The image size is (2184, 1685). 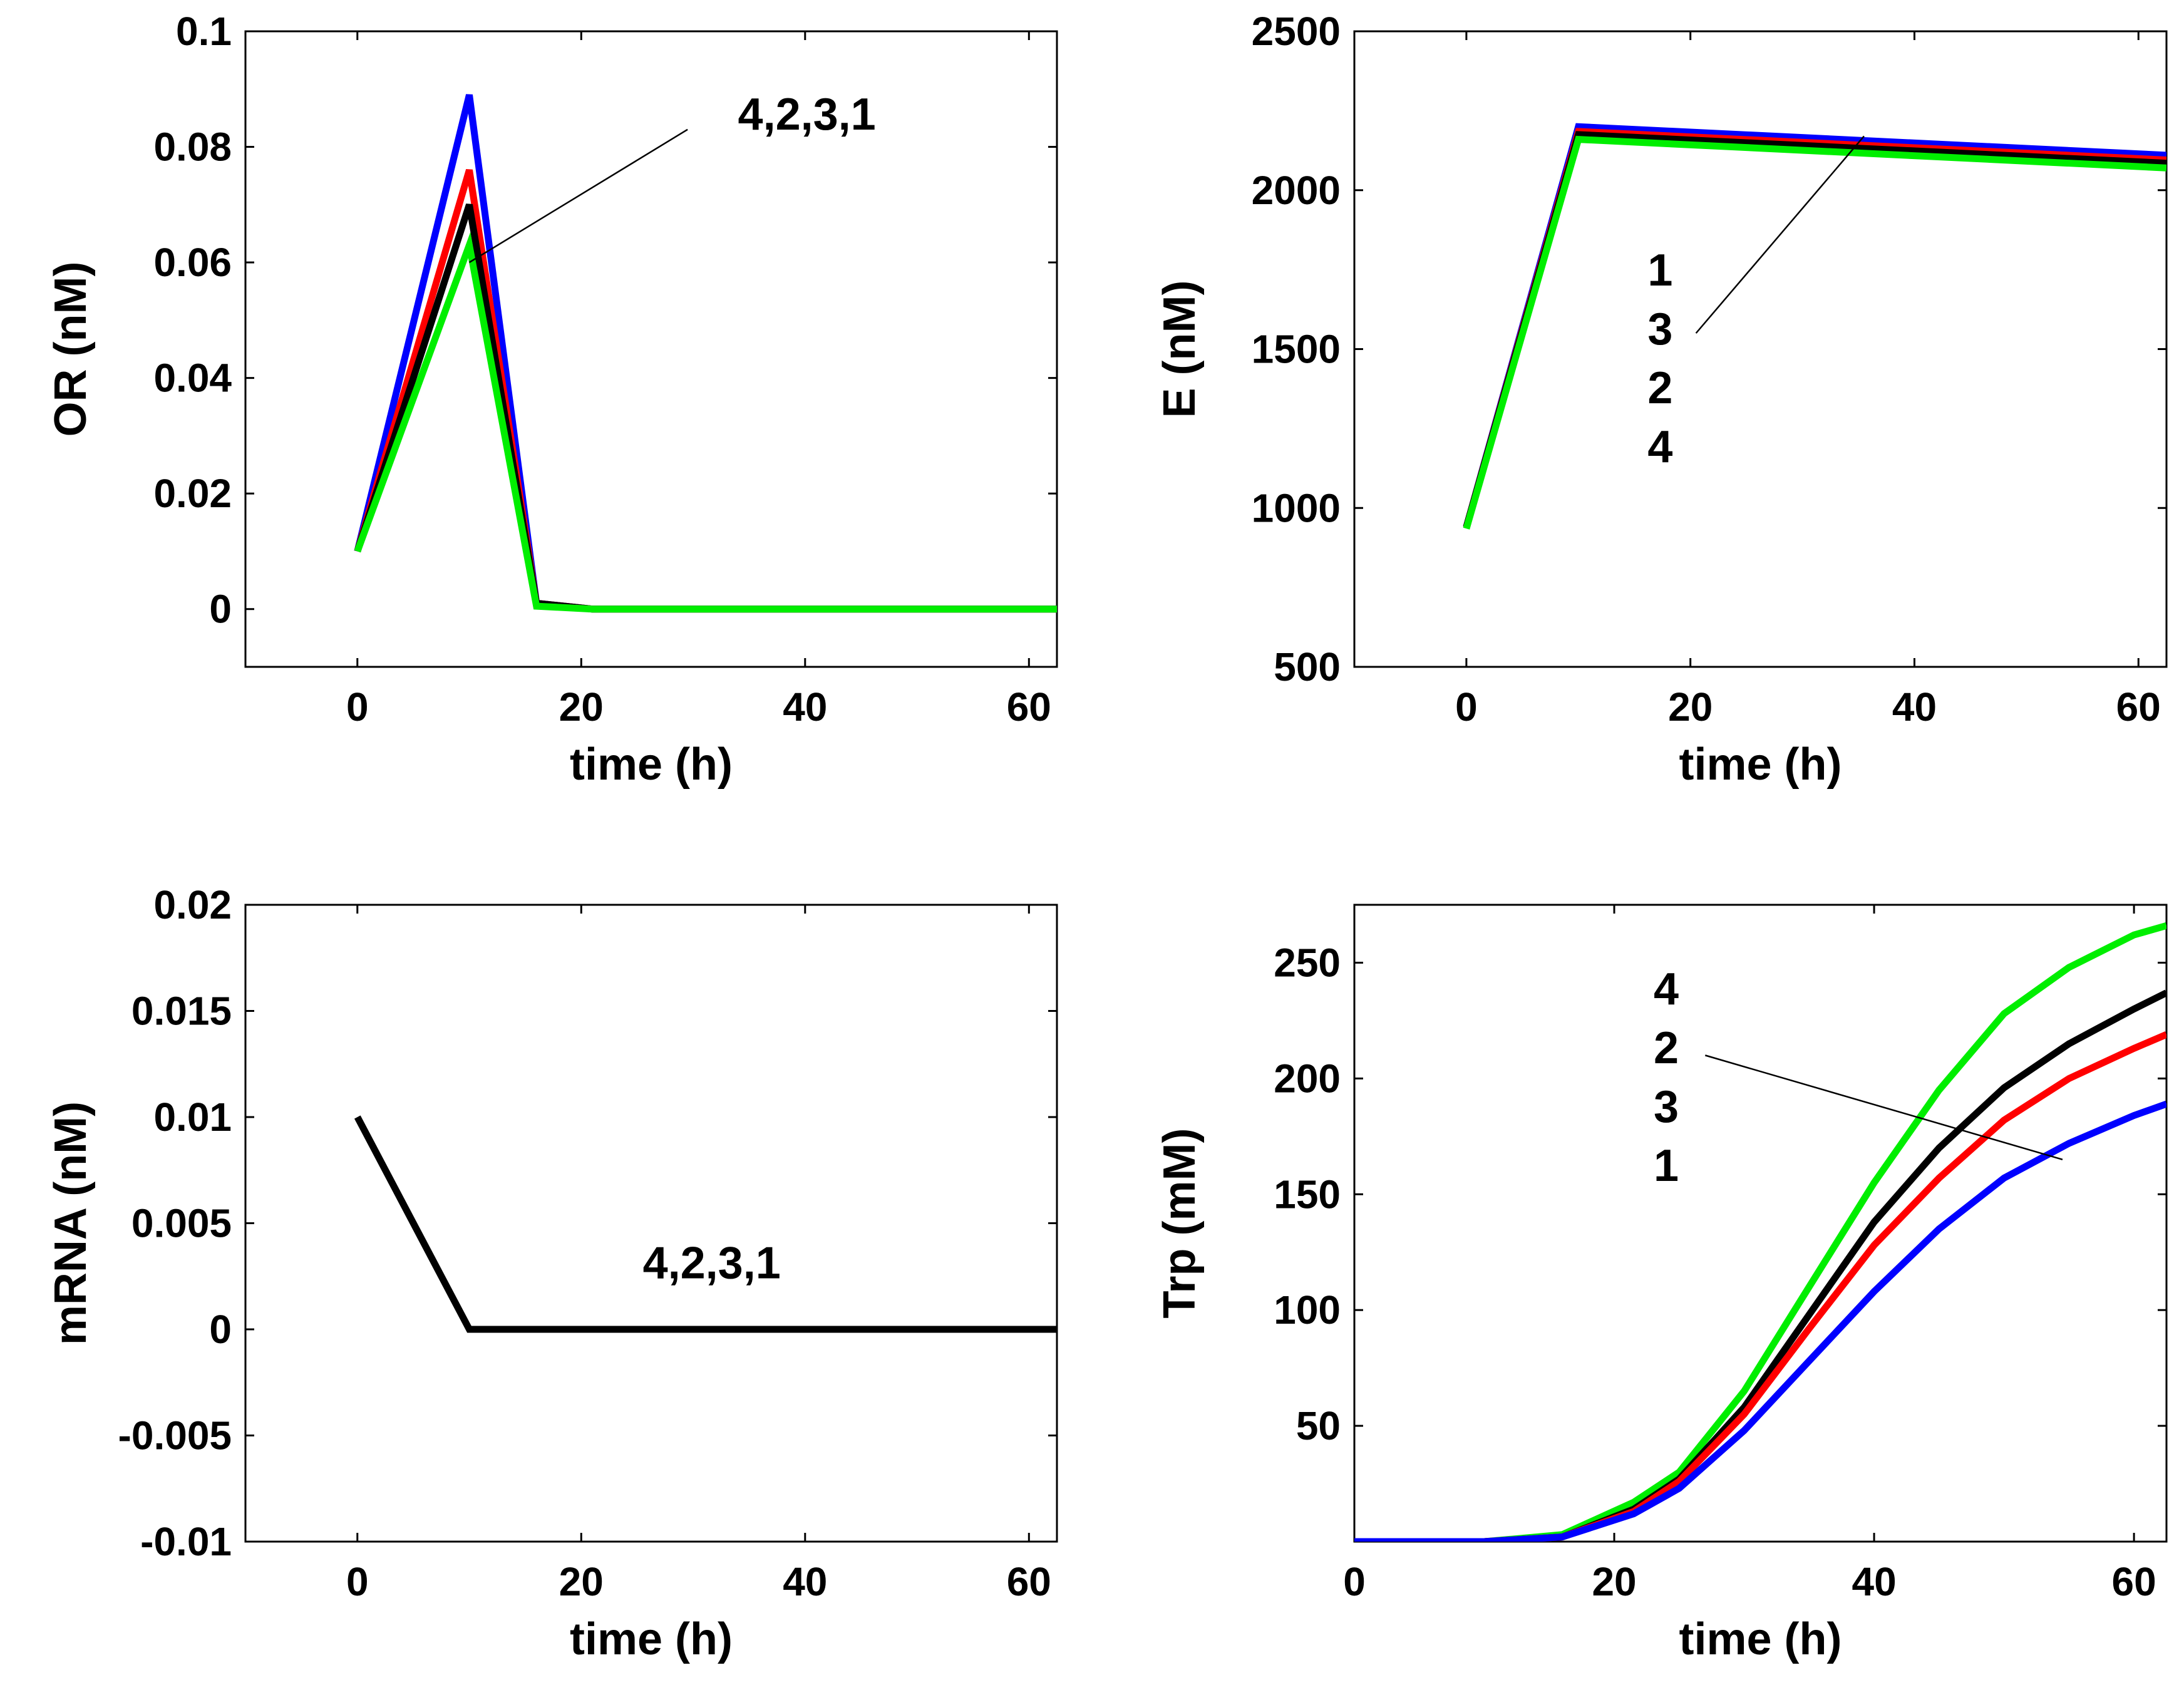 I want to click on panel3-axes-frame, so click(x=651, y=1224).